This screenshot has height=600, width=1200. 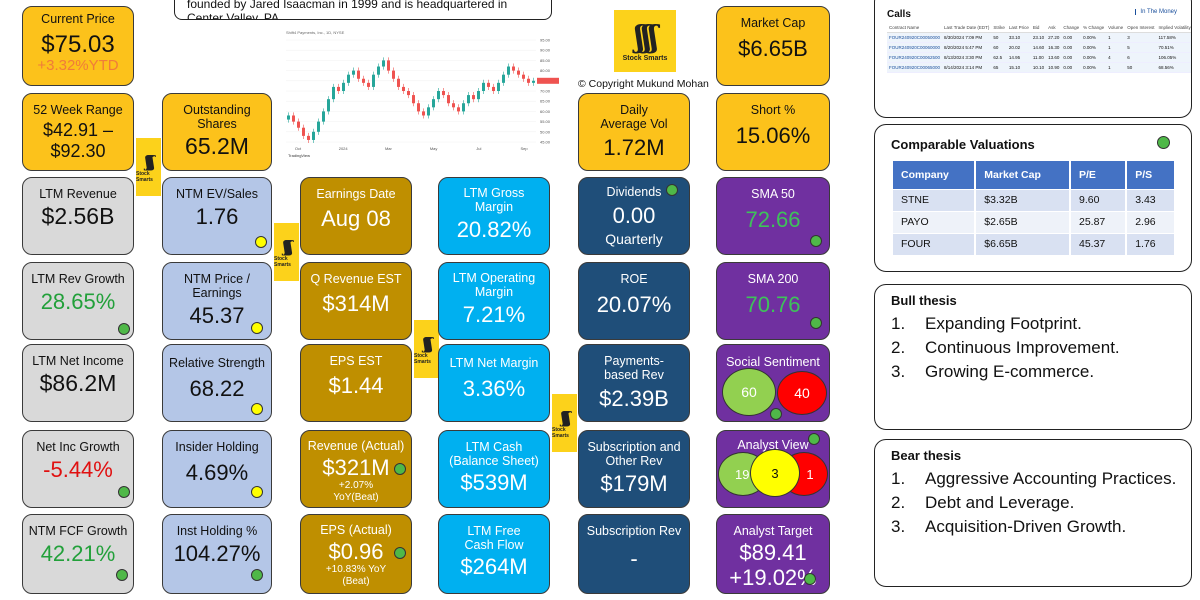 I want to click on operating-margin-tile: LTM Operating Margin 7.21%, so click(x=494, y=301).